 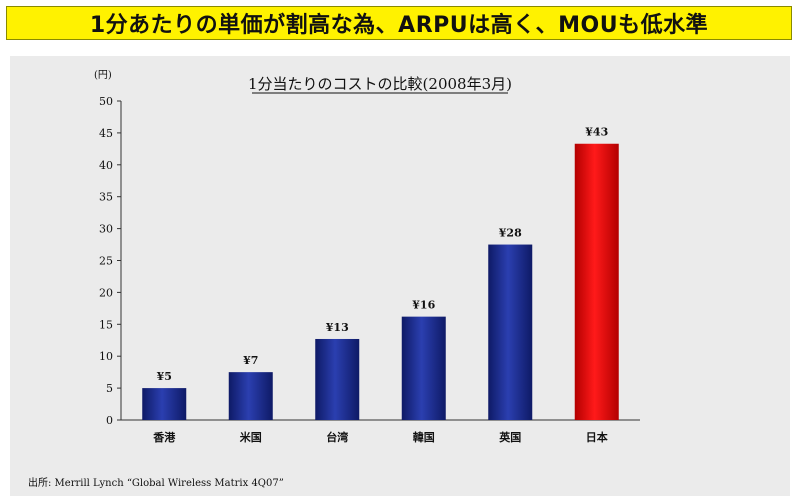 I want to click on y-tick-label: 40, so click(x=106, y=165).